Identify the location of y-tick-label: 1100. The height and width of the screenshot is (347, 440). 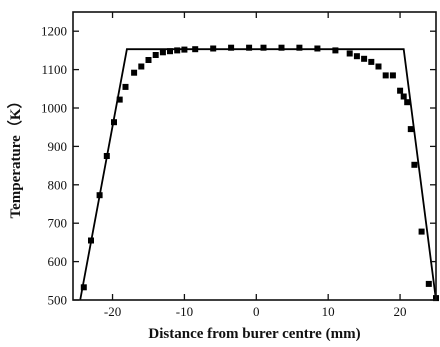
(54, 69).